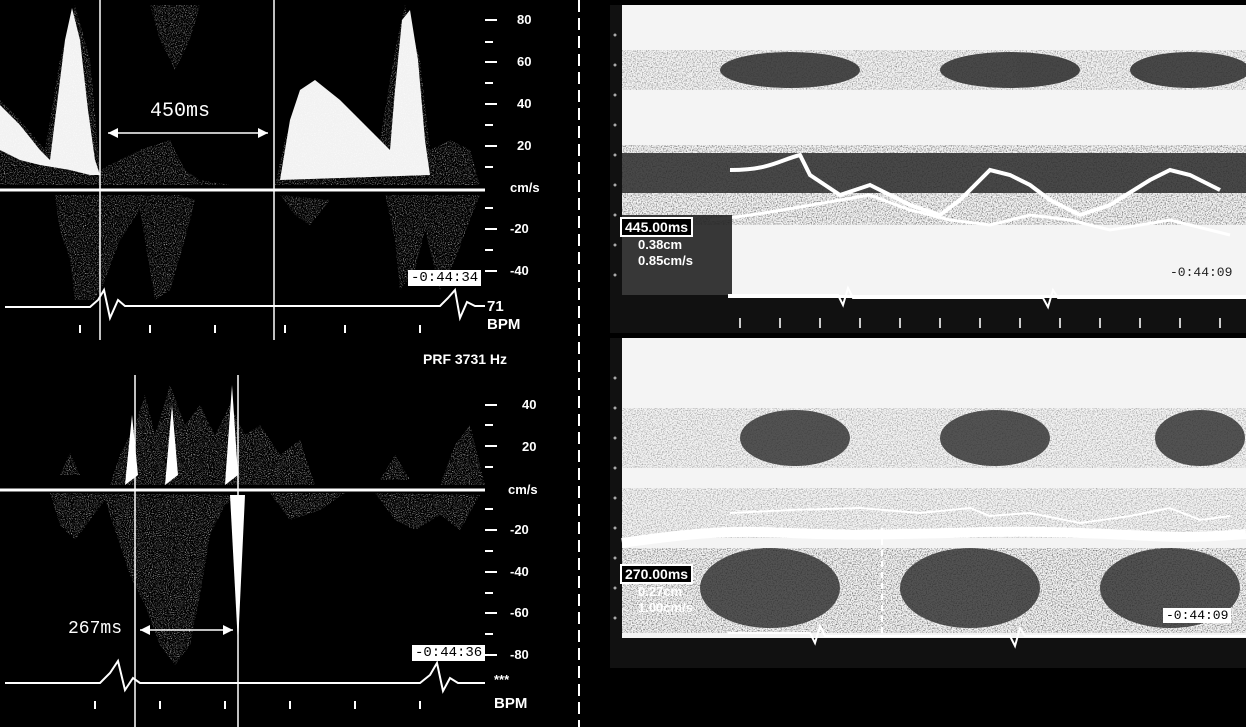 The width and height of the screenshot is (1246, 727). I want to click on doppler-top-scale-neg20: -20, so click(519, 228).